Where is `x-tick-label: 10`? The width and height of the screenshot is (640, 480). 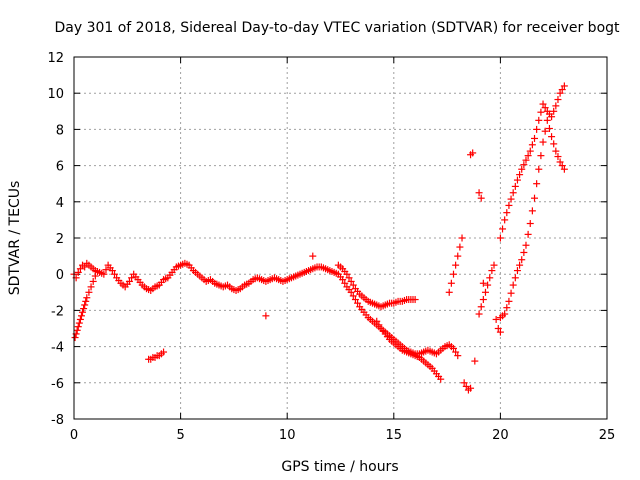 x-tick-label: 10 is located at coordinates (287, 435).